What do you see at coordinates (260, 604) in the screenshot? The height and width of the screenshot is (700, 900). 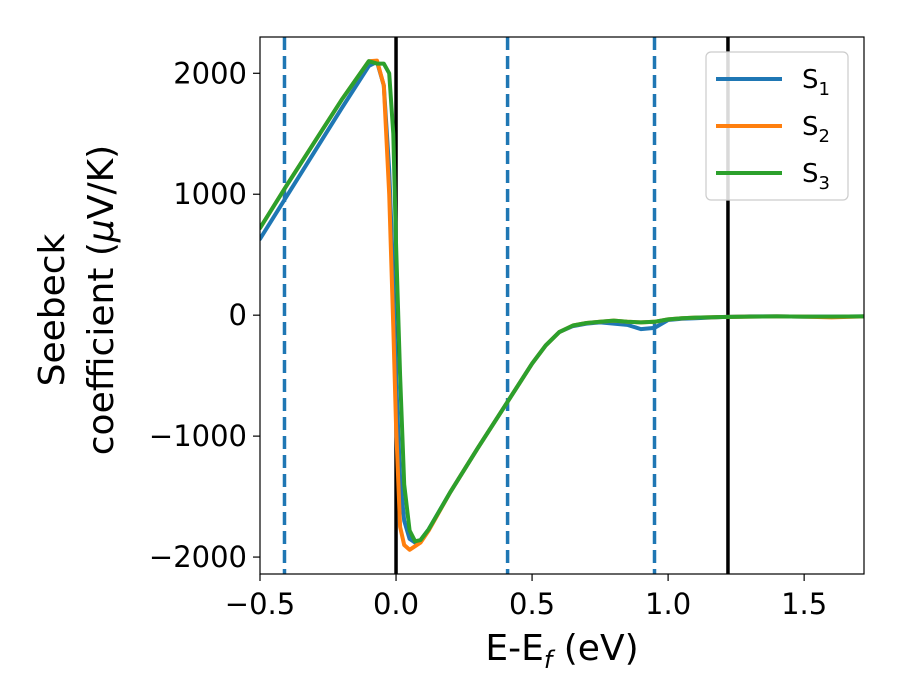 I see `x-tick-label: −0.5` at bounding box center [260, 604].